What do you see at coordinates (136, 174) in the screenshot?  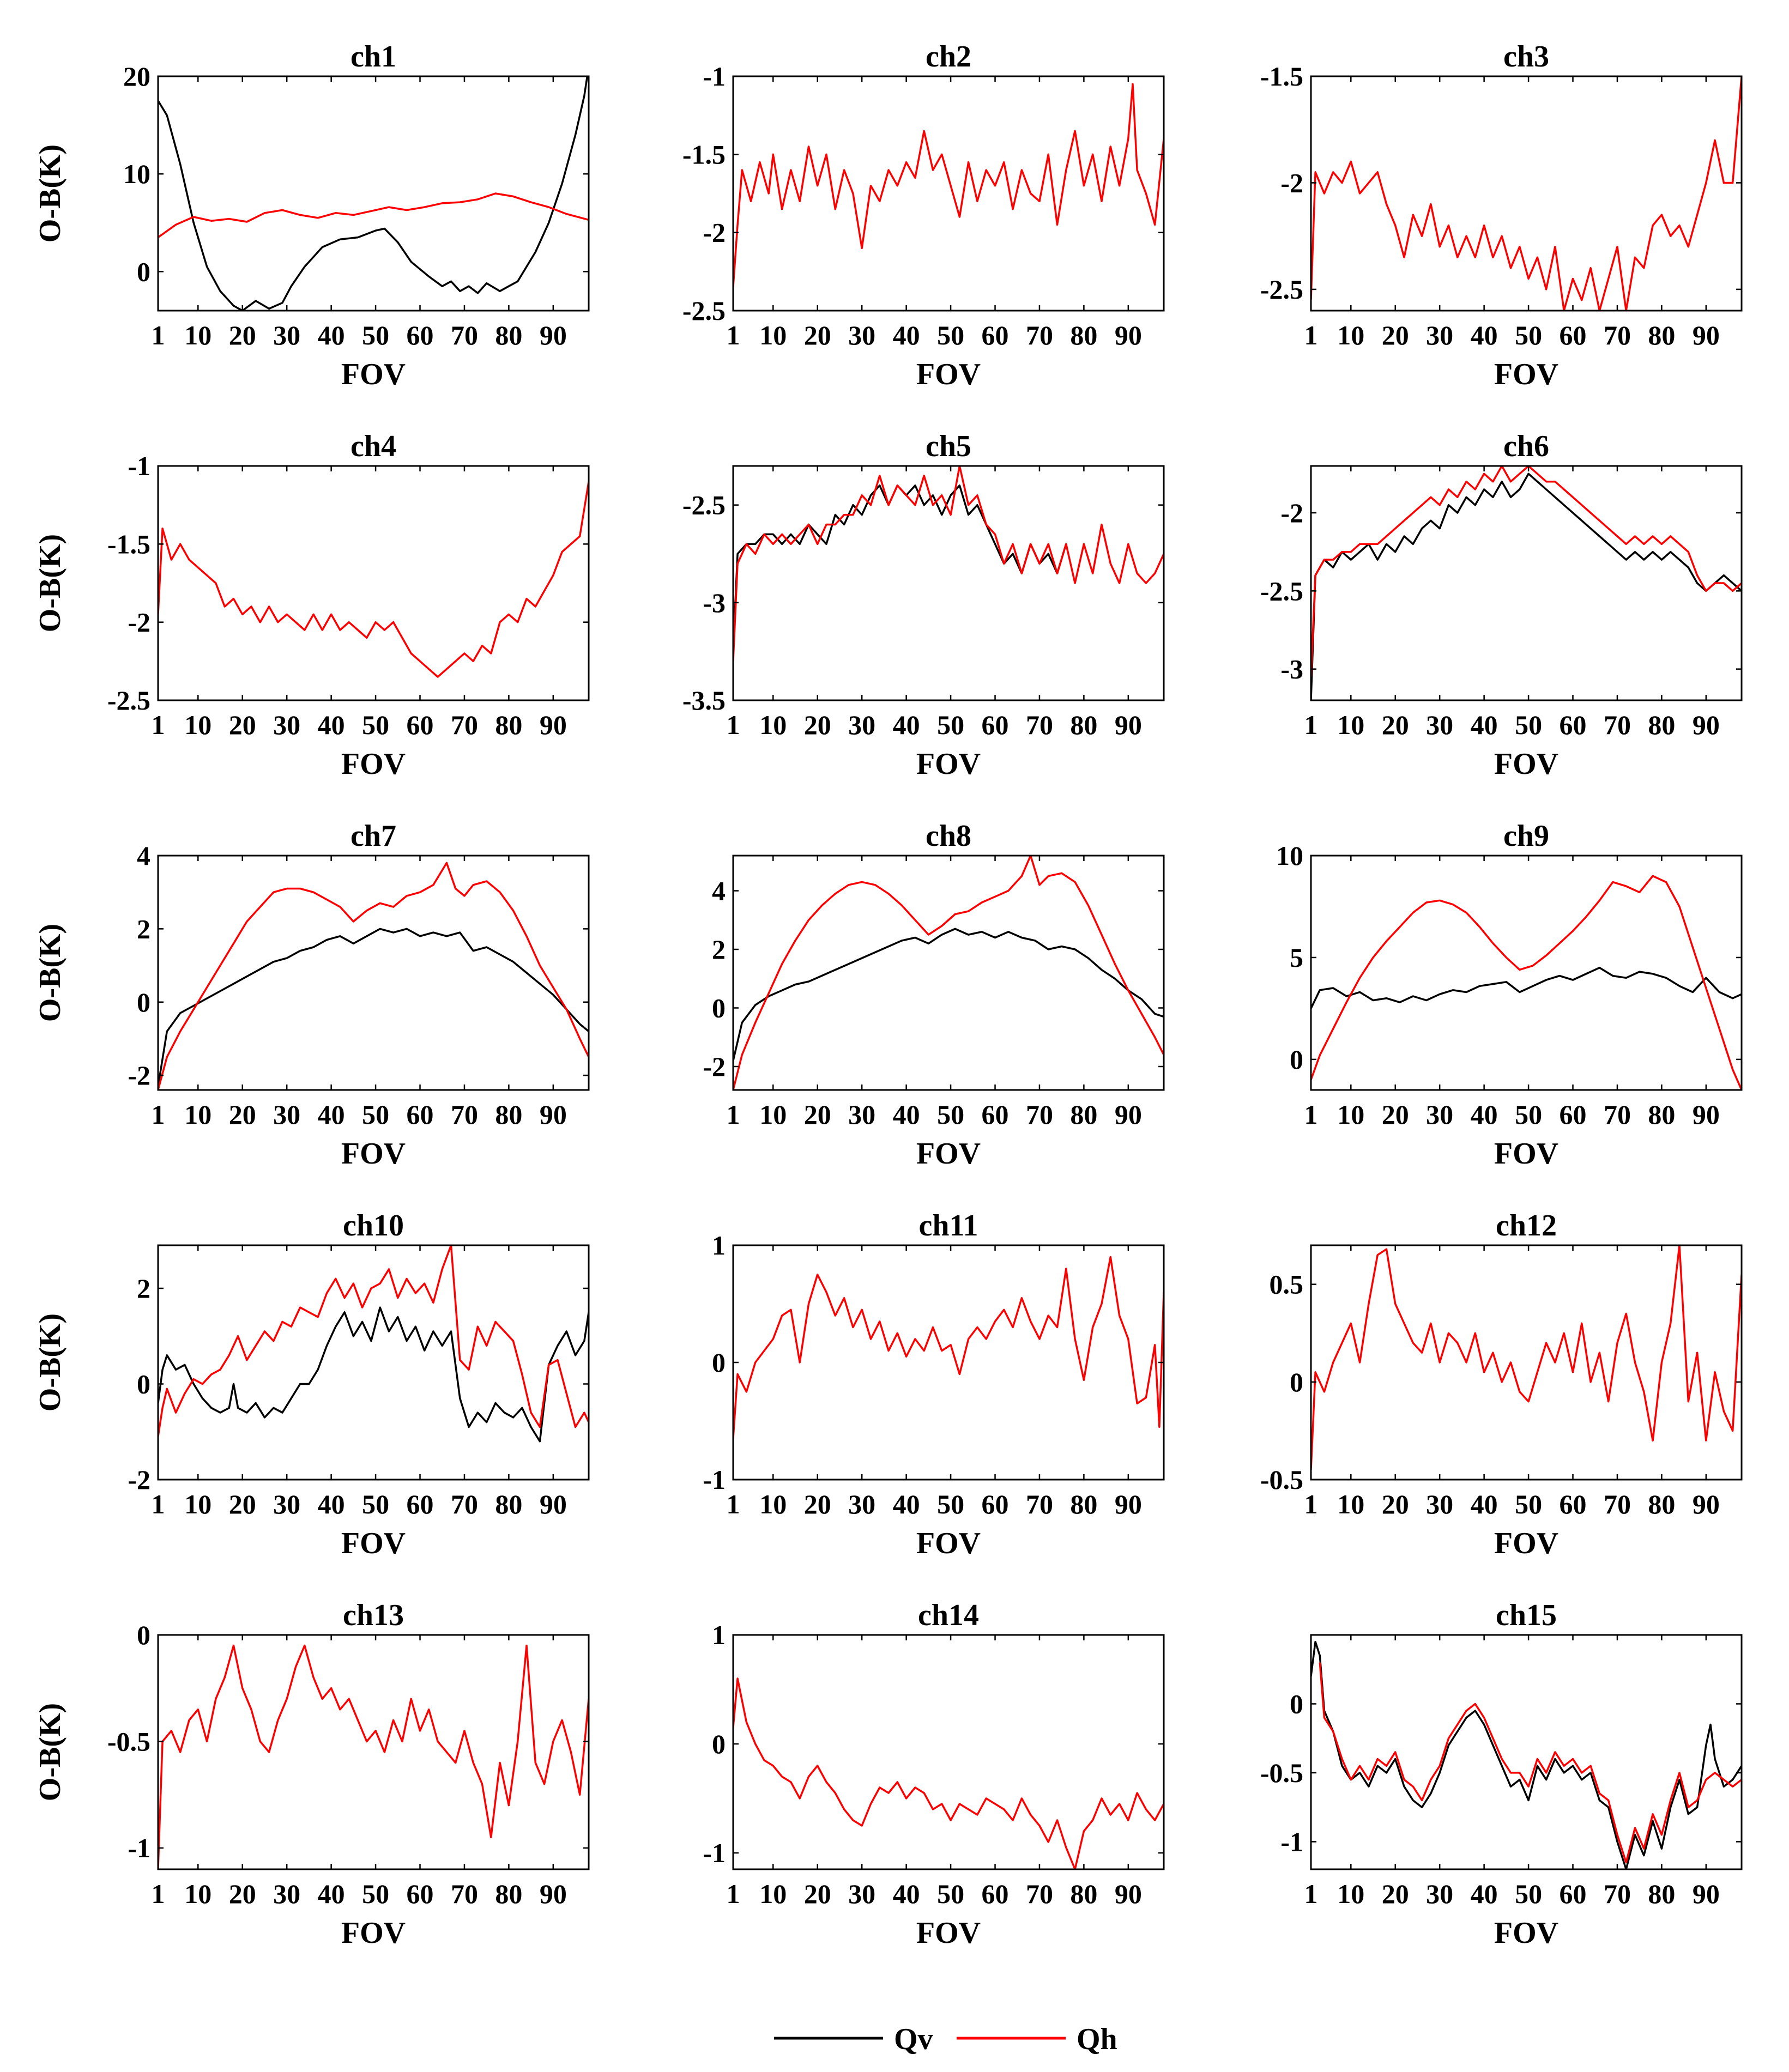 I see `y-tick-label: 10` at bounding box center [136, 174].